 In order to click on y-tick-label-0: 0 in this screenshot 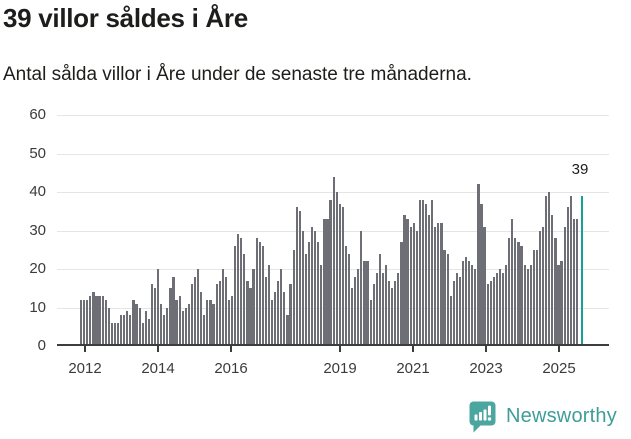, I will do `click(41, 345)`.